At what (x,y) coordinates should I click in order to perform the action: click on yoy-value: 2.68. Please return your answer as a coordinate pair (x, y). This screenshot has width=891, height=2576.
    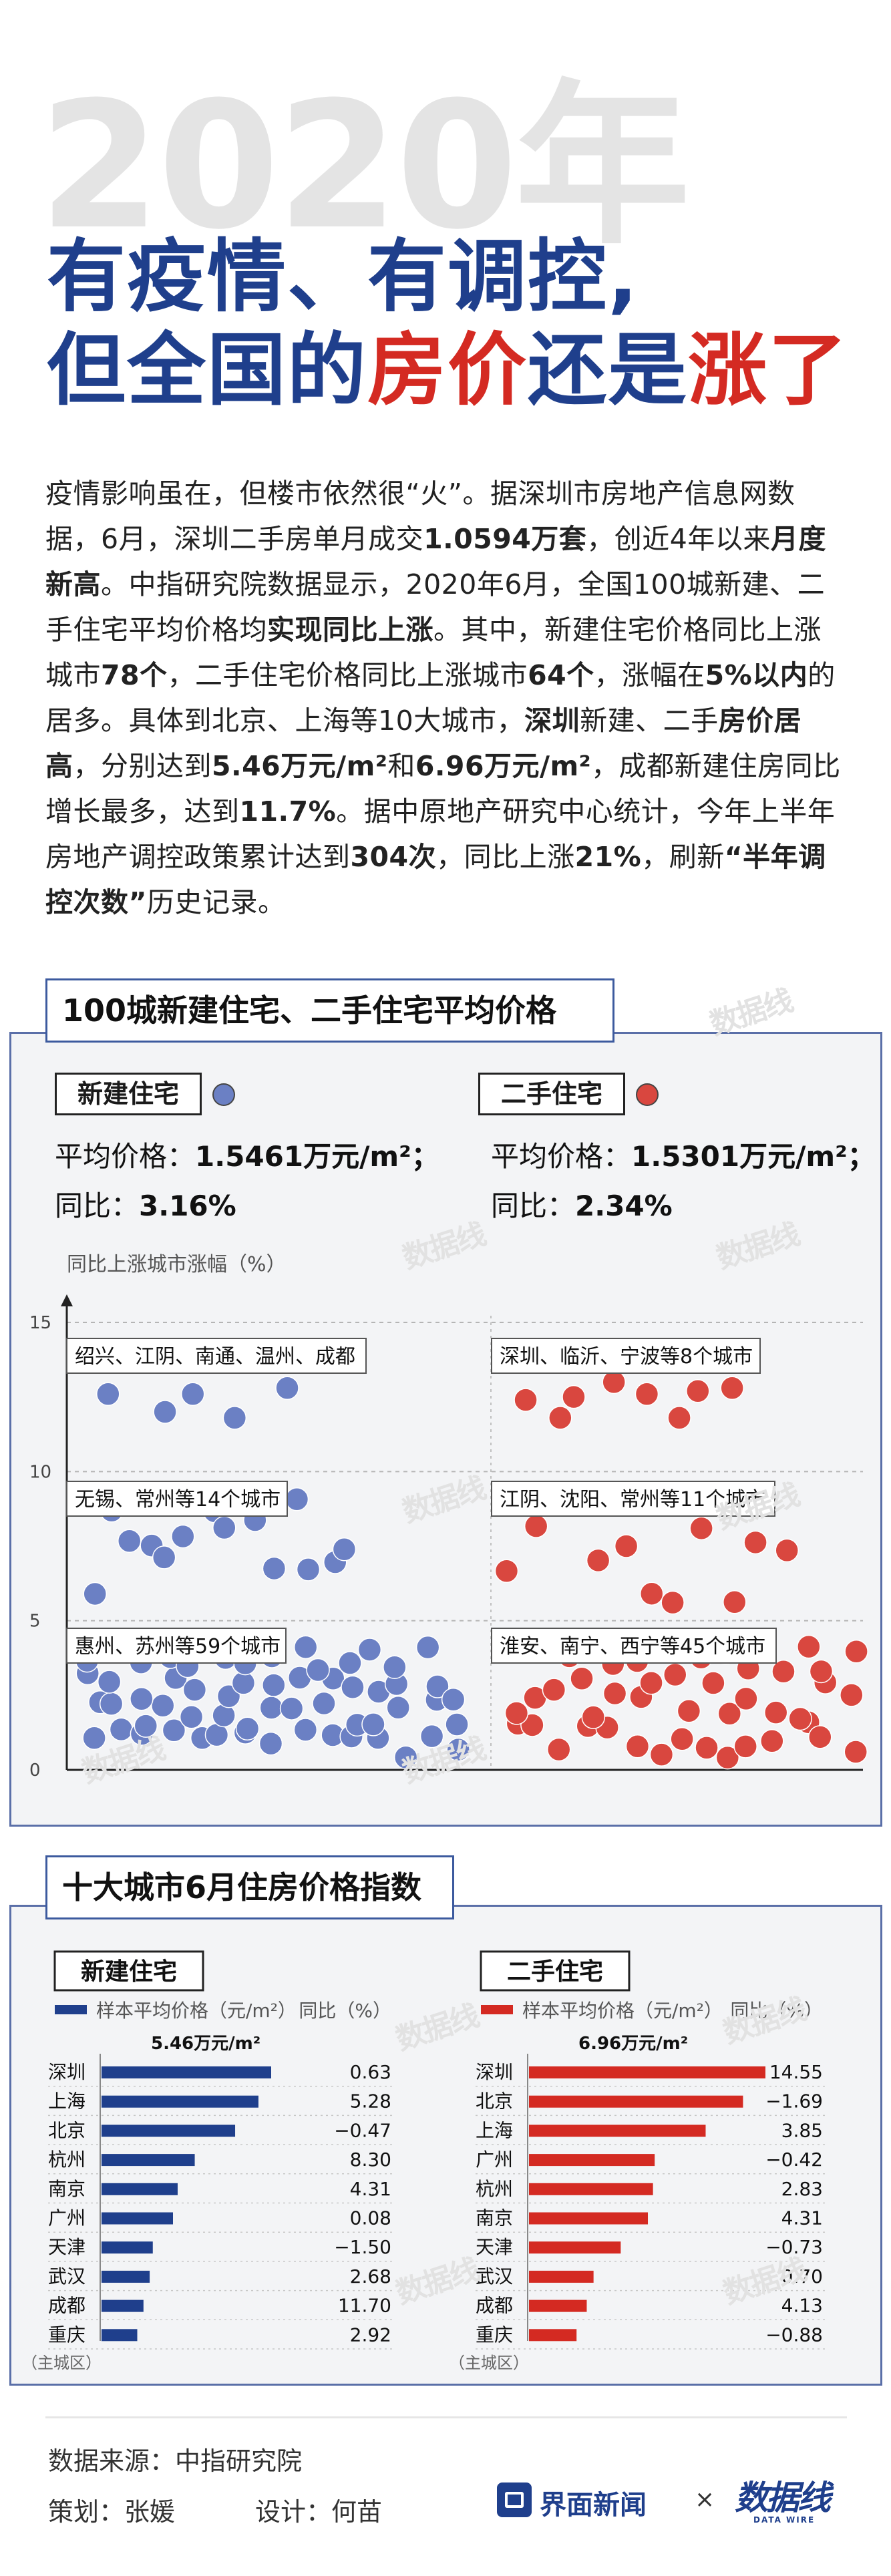
    Looking at the image, I should click on (370, 2276).